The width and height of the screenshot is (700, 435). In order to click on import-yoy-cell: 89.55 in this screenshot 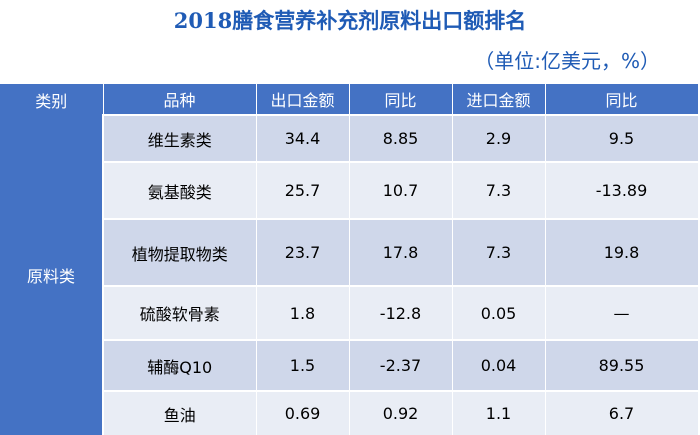, I will do `click(622, 365)`.